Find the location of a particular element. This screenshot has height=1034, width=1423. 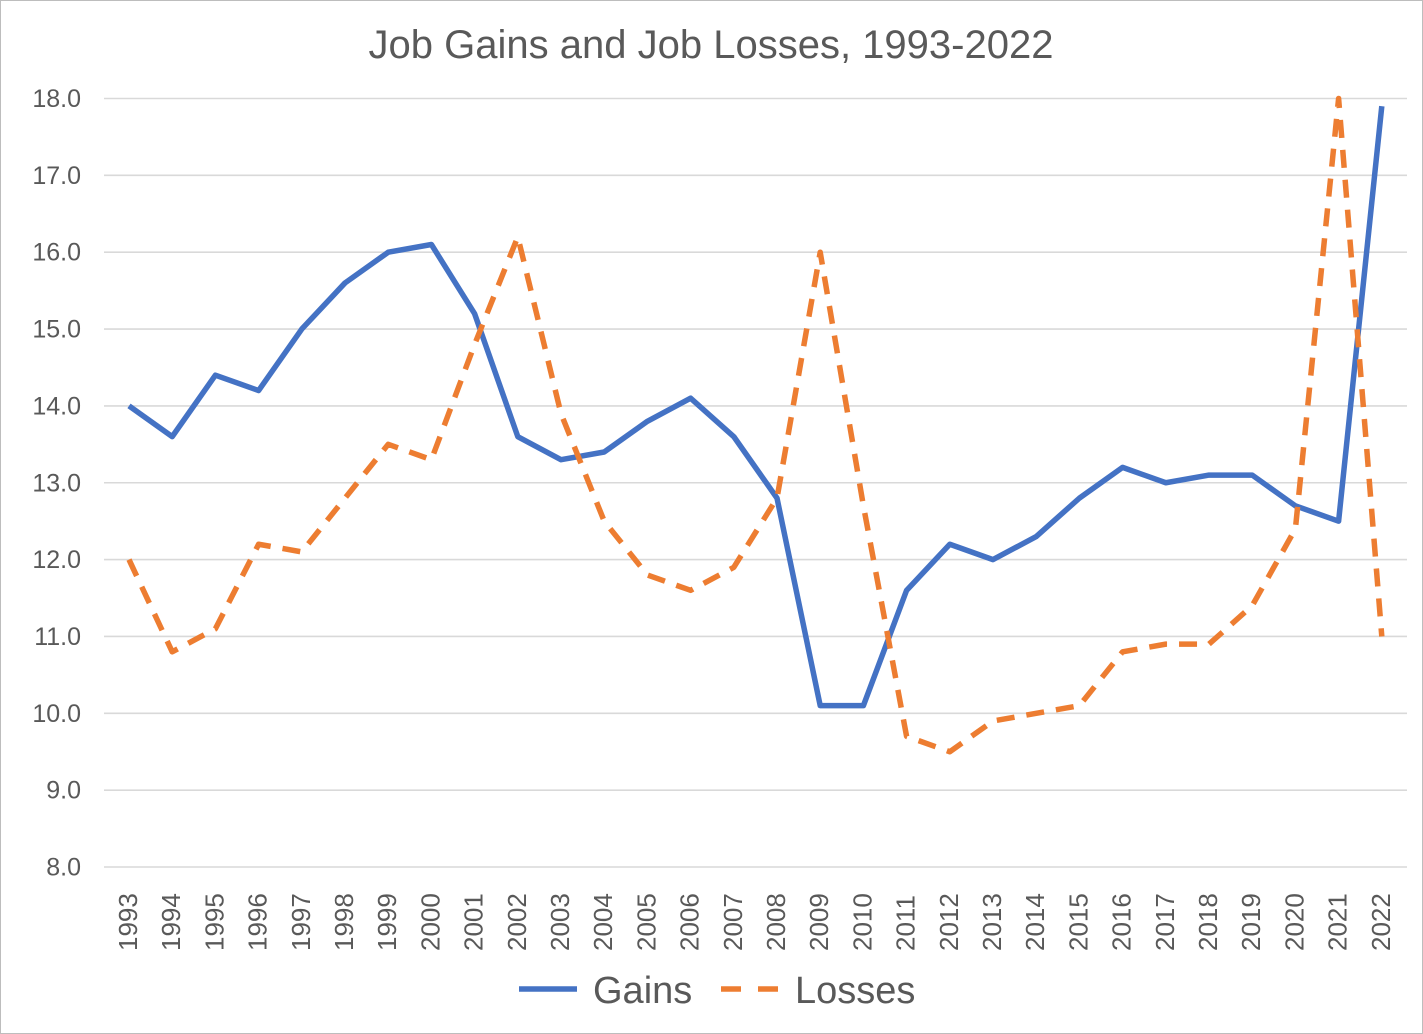

x-tick-label: 1998 is located at coordinates (344, 922).